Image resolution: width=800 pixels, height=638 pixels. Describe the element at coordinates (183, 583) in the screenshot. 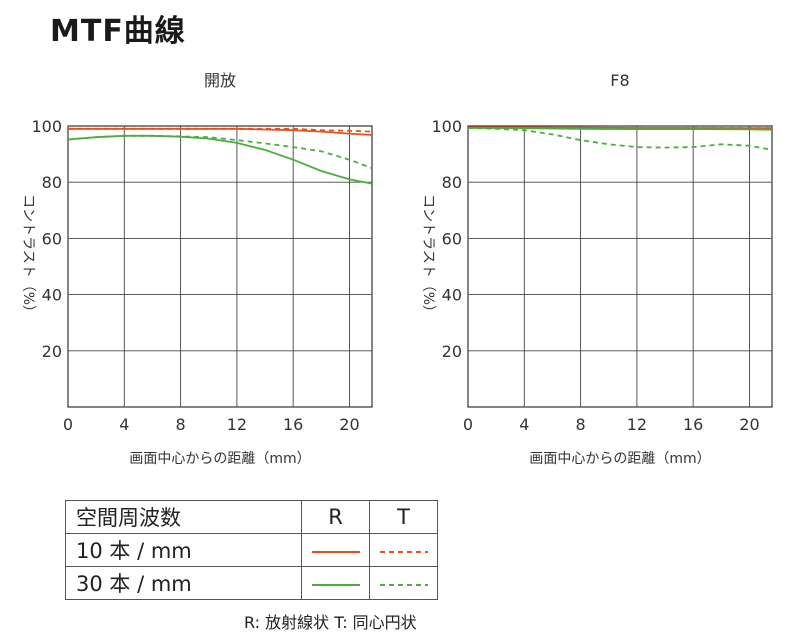

I see `legend-row-label: 30 本 / mm` at that location.